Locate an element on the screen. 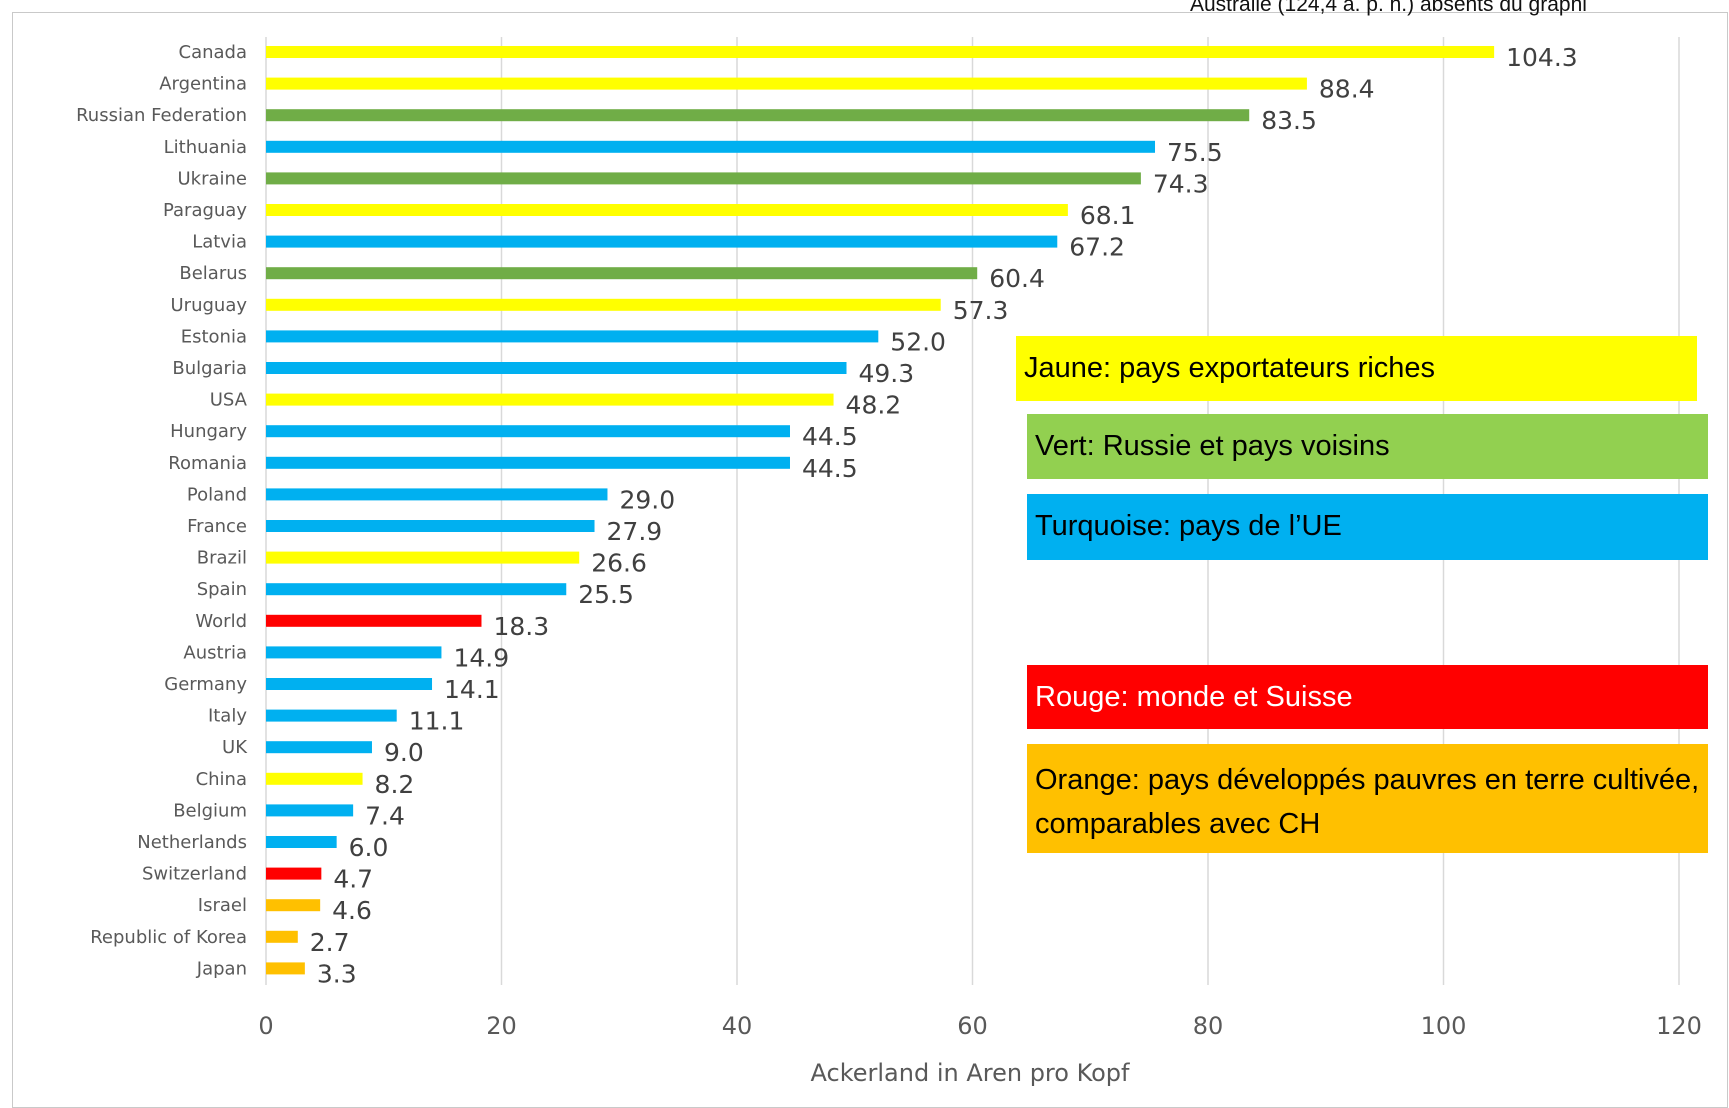 Image resolution: width=1729 pixels, height=1108 pixels. legend-yellow: Jaune: pays exportateurs riches is located at coordinates (1356, 368).